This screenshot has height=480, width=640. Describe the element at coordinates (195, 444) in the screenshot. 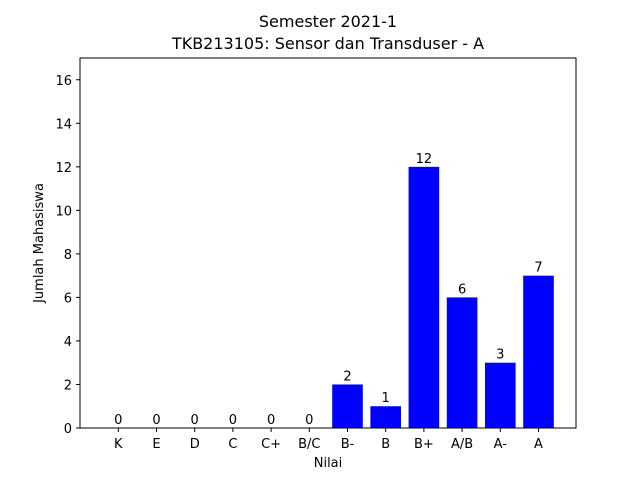

I see `x-tick-label: D` at that location.